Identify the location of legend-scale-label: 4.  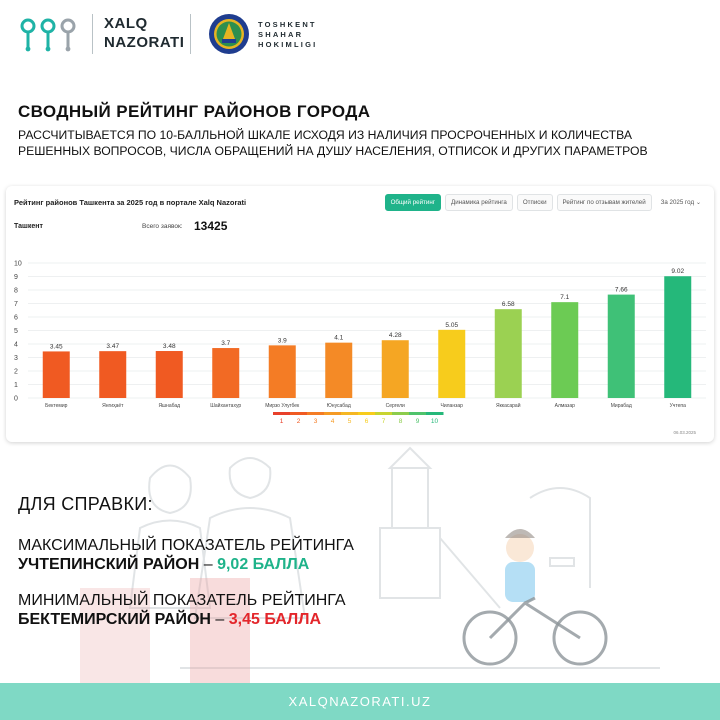
(333, 421).